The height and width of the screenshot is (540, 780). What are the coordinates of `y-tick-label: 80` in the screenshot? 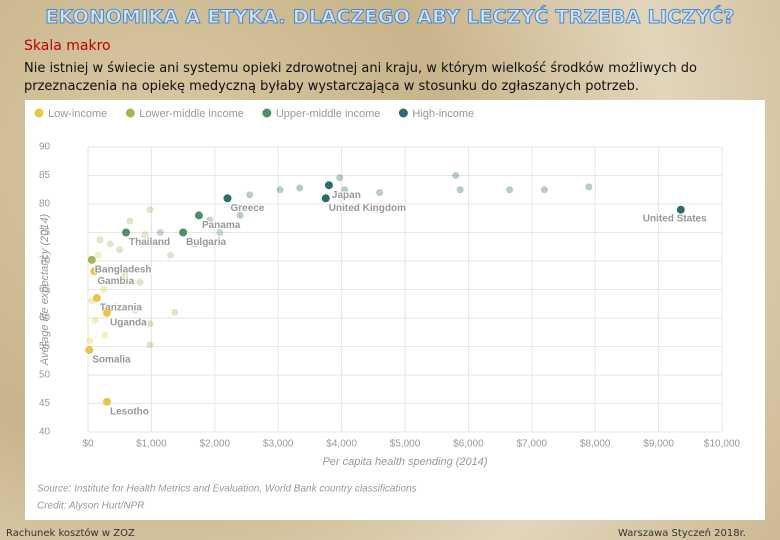 It's located at (45, 204).